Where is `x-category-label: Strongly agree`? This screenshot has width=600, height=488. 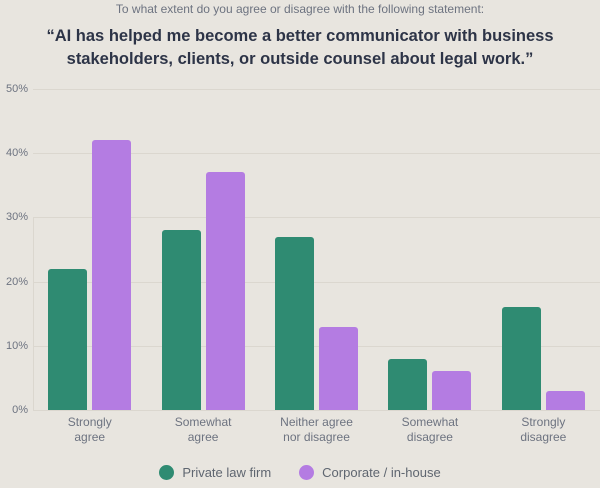 x-category-label: Strongly agree is located at coordinates (89, 429).